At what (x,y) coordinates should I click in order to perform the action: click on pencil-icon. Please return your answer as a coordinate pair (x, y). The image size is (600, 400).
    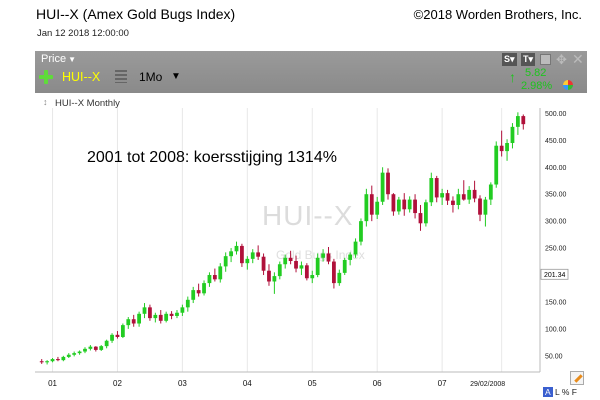
    Looking at the image, I should click on (577, 378).